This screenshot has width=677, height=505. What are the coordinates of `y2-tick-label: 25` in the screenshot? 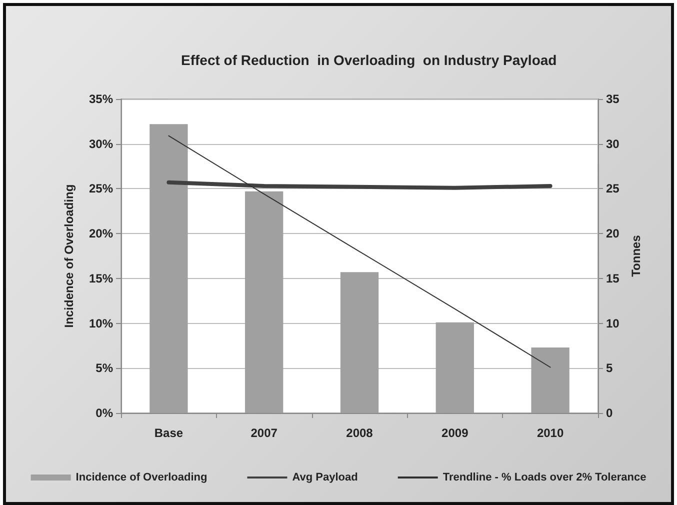 It's located at (613, 189).